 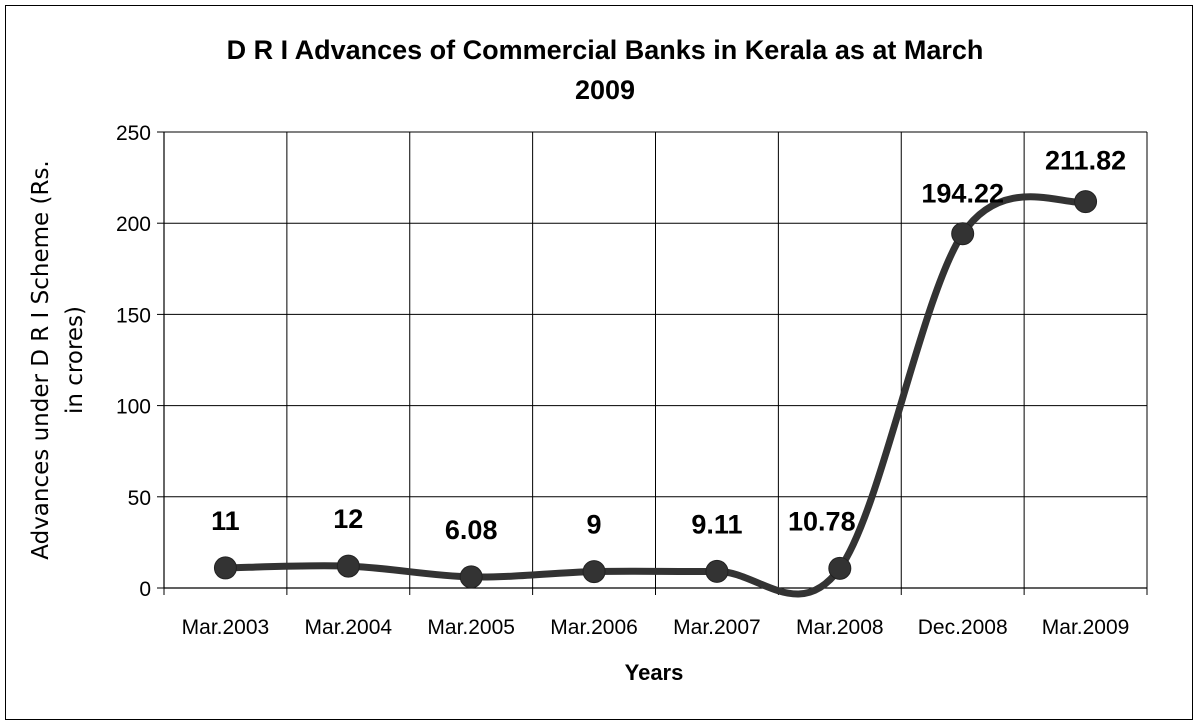 What do you see at coordinates (133, 407) in the screenshot?
I see `y-tick-label: 100` at bounding box center [133, 407].